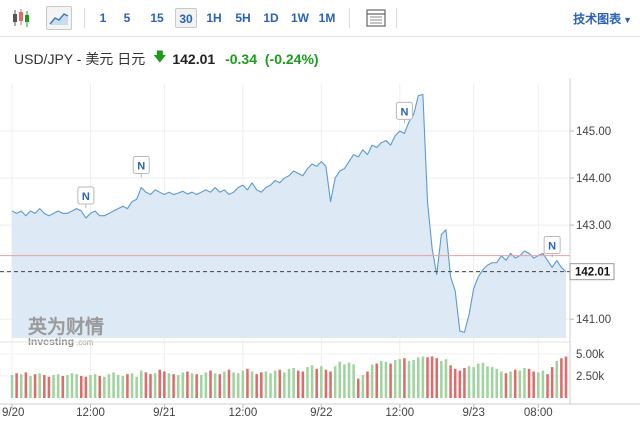 The width and height of the screenshot is (640, 436). What do you see at coordinates (243, 18) in the screenshot?
I see `timeframe-5h-button: 5H` at bounding box center [243, 18].